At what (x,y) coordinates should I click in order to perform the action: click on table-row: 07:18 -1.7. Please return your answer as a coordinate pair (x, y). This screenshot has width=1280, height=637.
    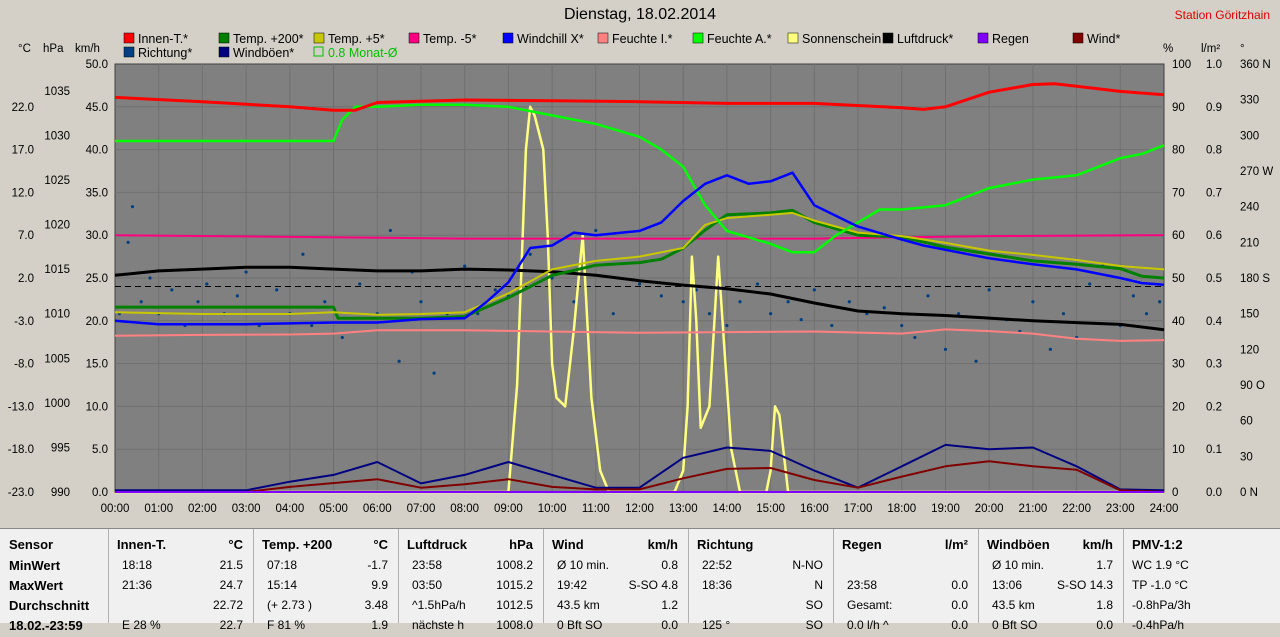
    Looking at the image, I should click on (325, 567).